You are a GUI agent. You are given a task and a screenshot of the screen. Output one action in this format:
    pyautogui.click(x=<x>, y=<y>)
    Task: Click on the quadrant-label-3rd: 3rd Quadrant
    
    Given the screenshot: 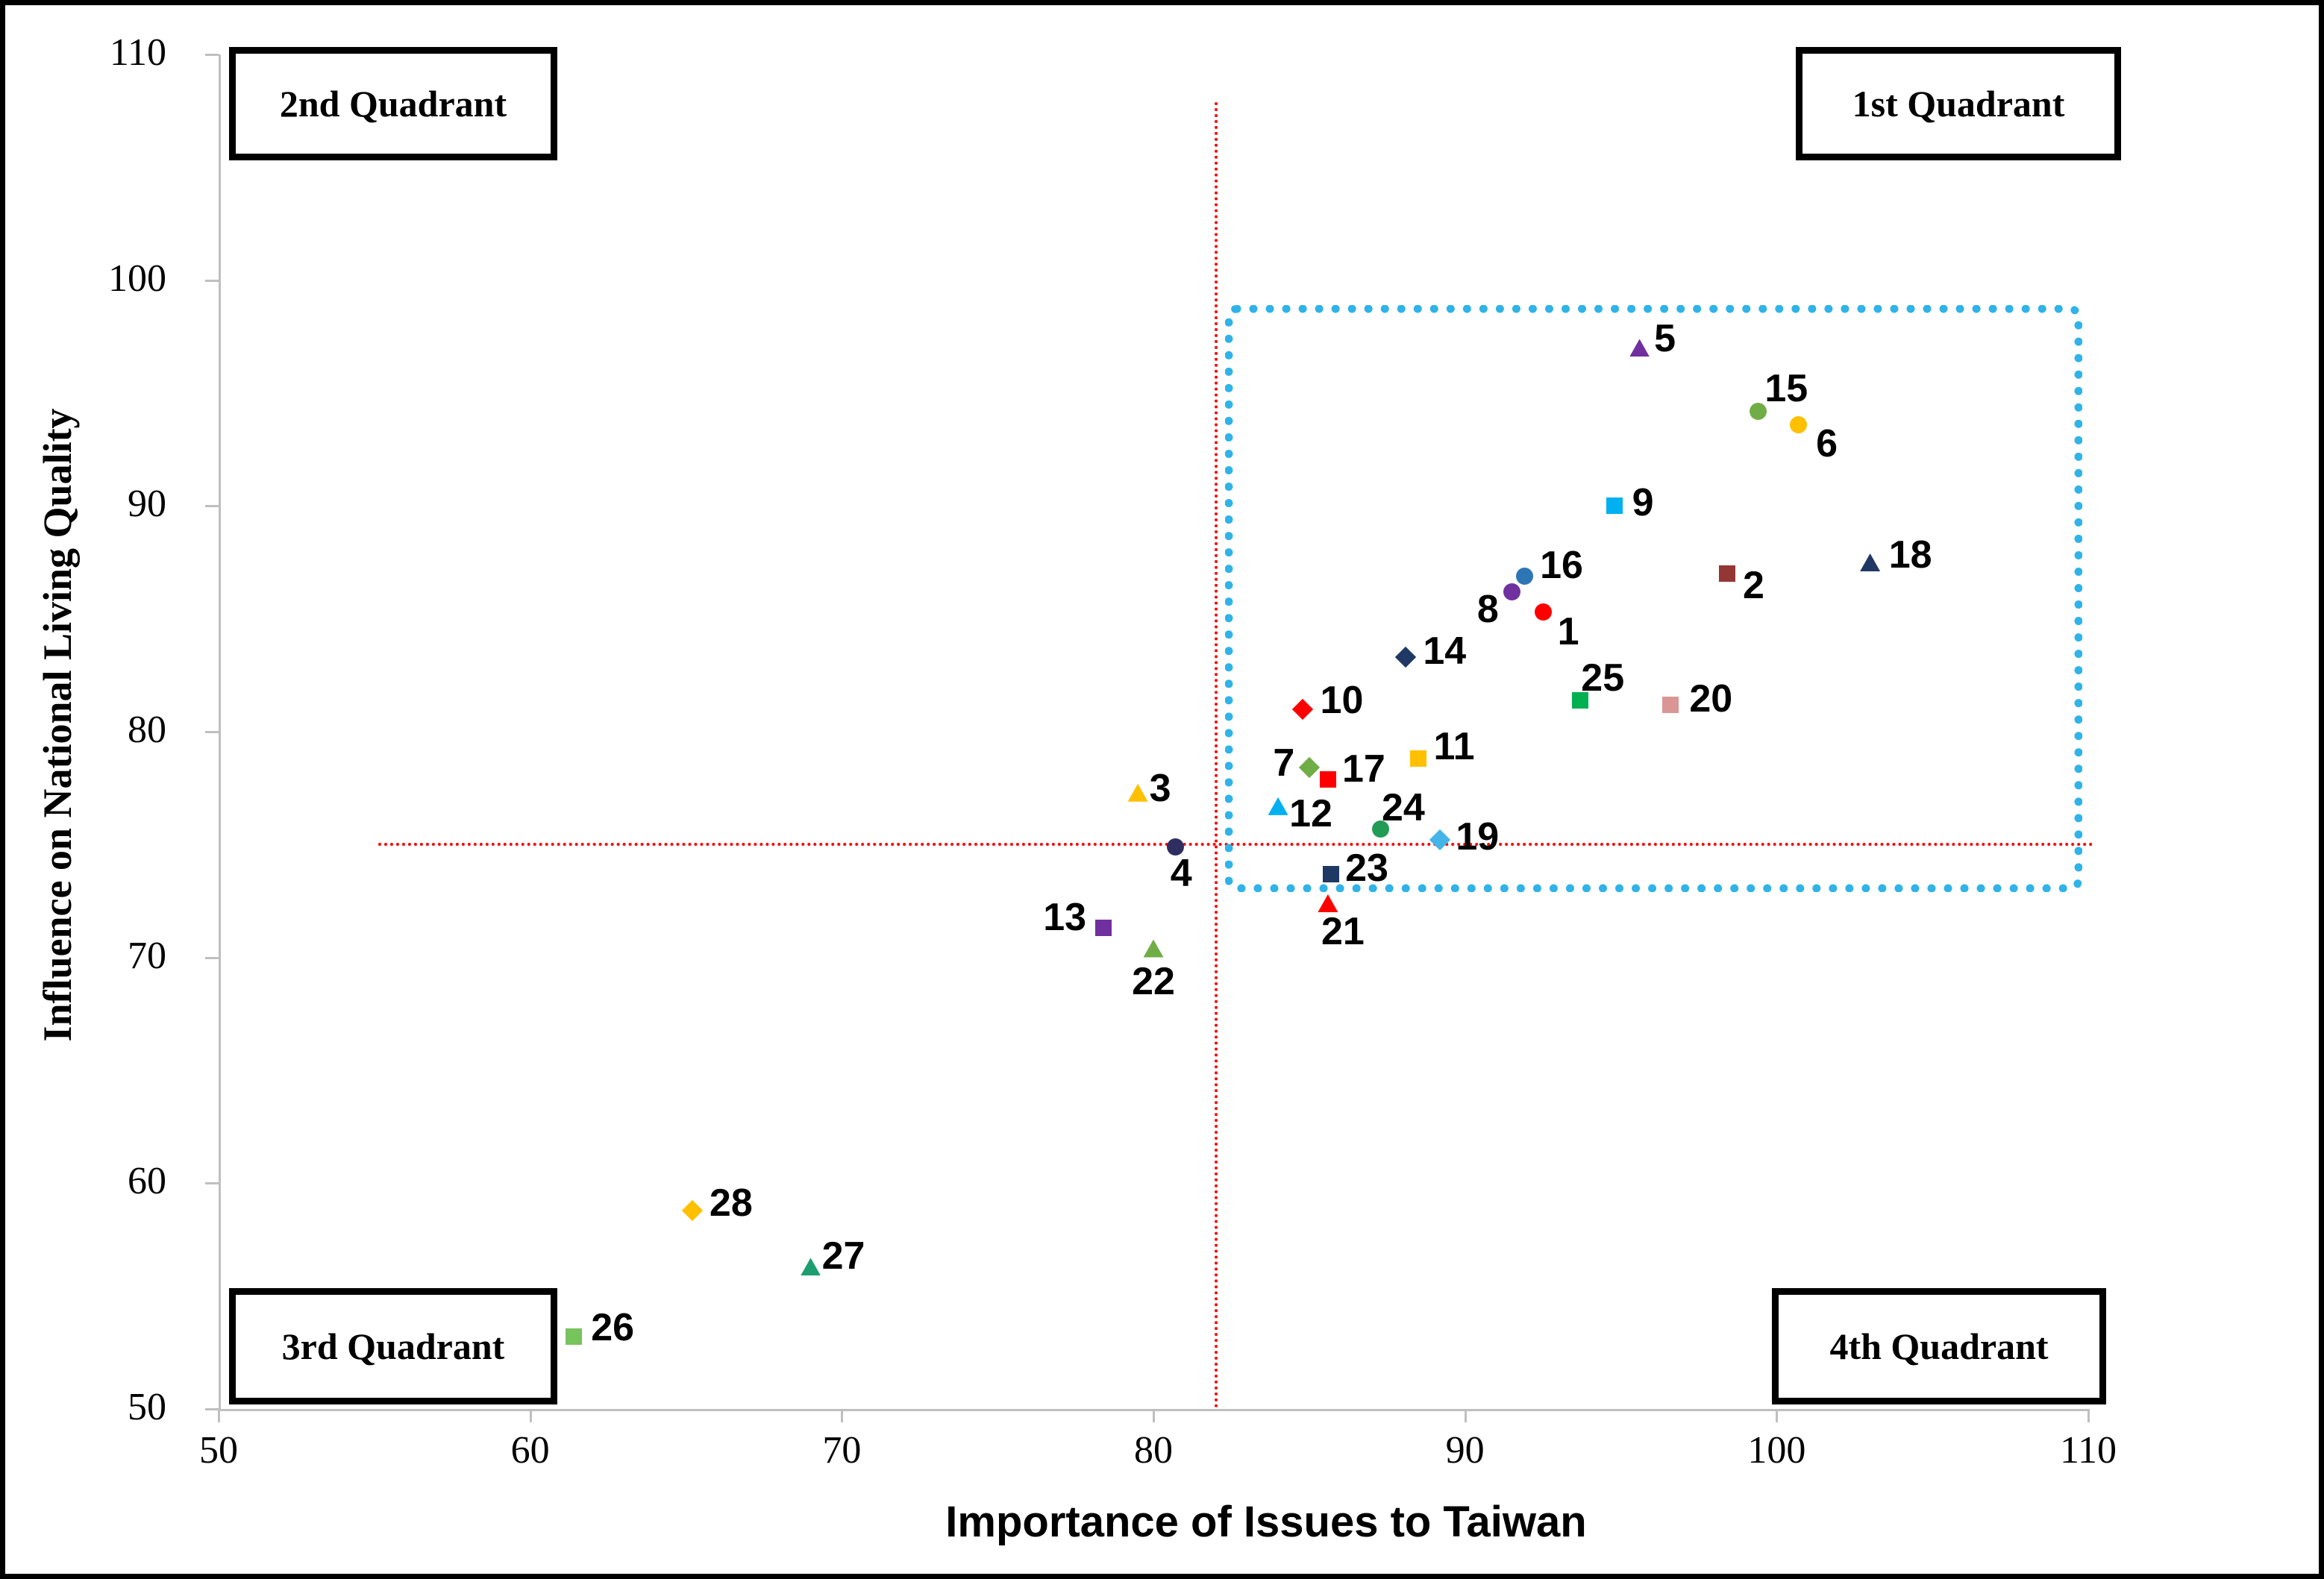 What is the action you would take?
    pyautogui.click(x=393, y=1346)
    